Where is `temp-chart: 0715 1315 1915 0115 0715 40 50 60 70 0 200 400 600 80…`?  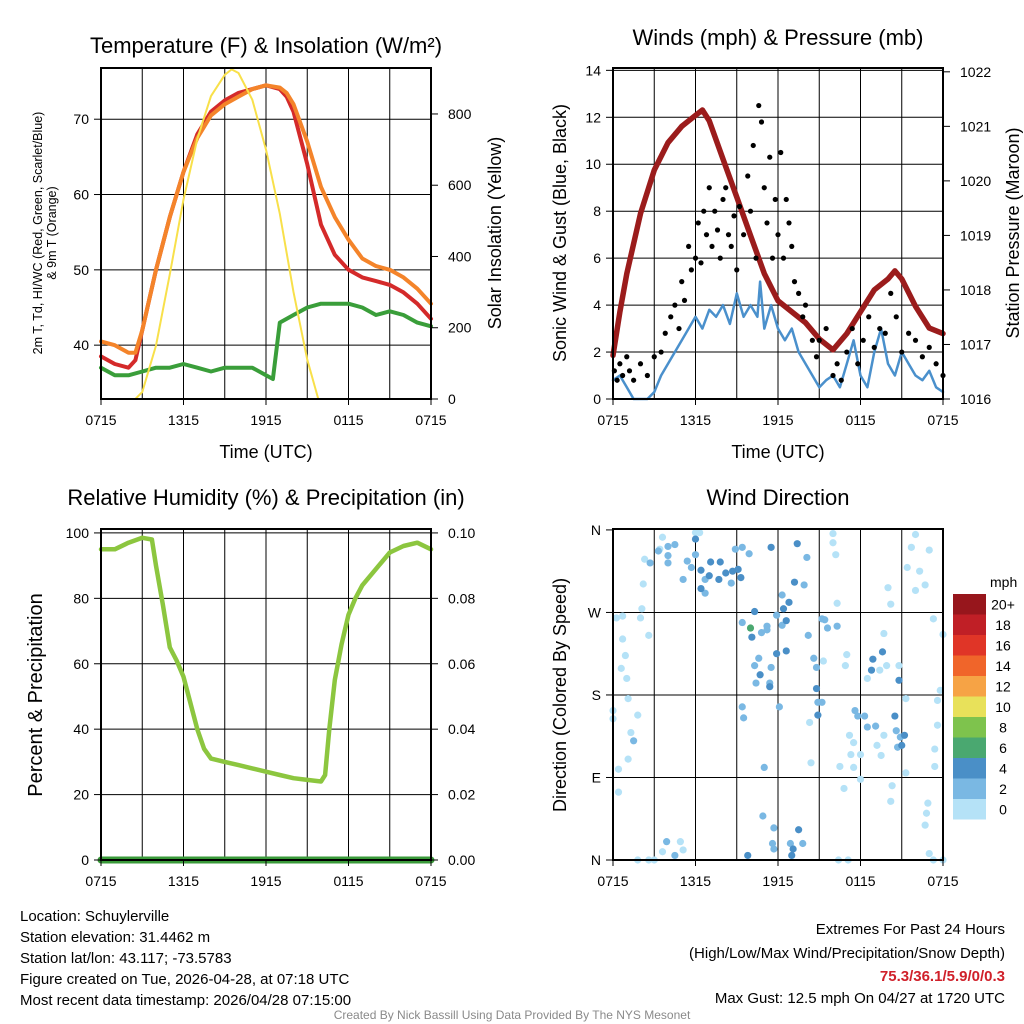
temp-chart: 0715 1315 1915 0115 0715 40 50 60 70 0 200 400 600 80… is located at coordinates (272, 247).